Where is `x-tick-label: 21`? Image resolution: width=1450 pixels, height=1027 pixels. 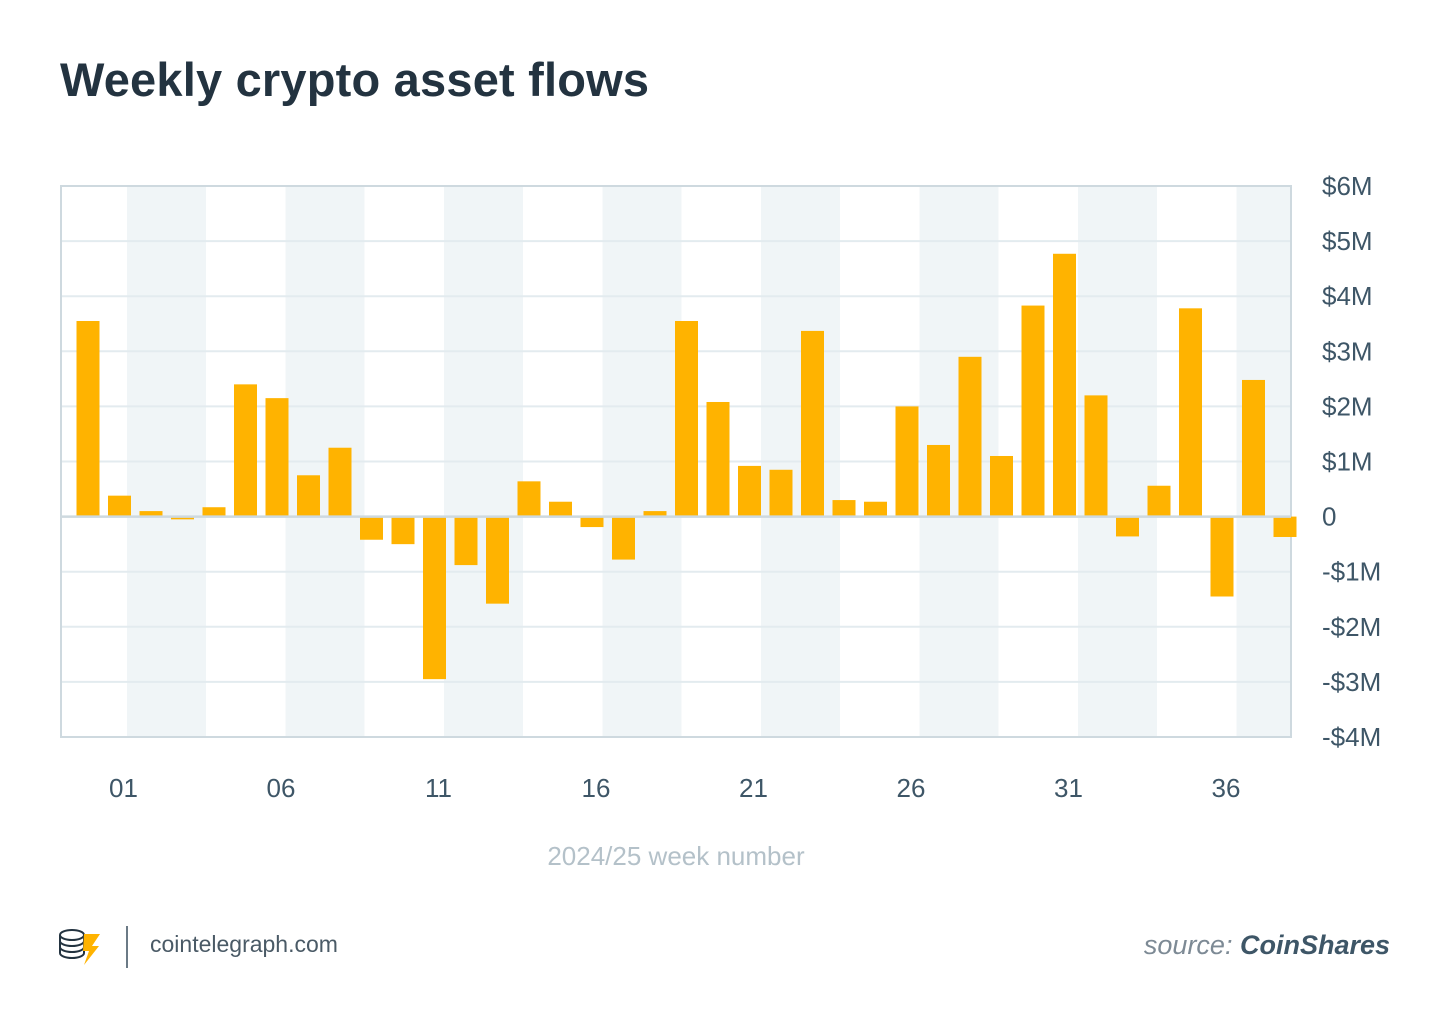 x-tick-label: 21 is located at coordinates (753, 788).